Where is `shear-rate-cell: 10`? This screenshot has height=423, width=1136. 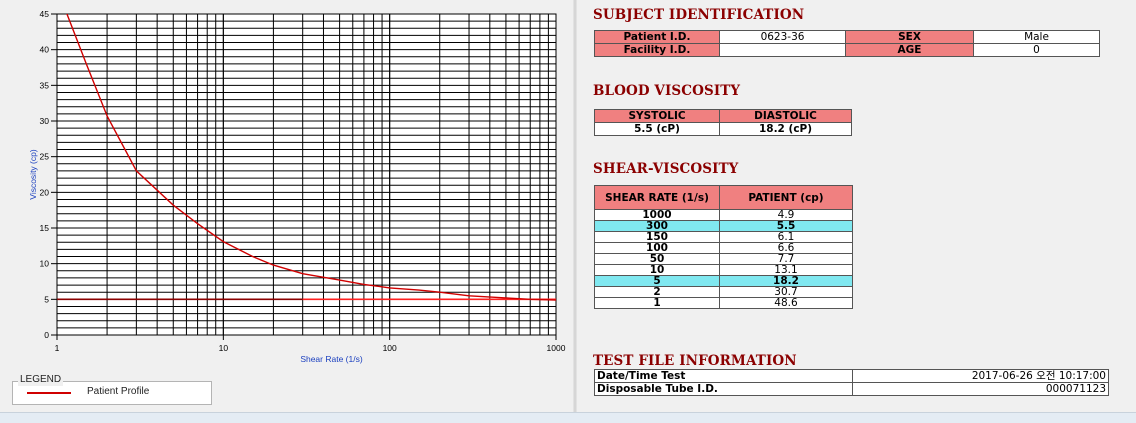
shear-rate-cell: 10 is located at coordinates (657, 270).